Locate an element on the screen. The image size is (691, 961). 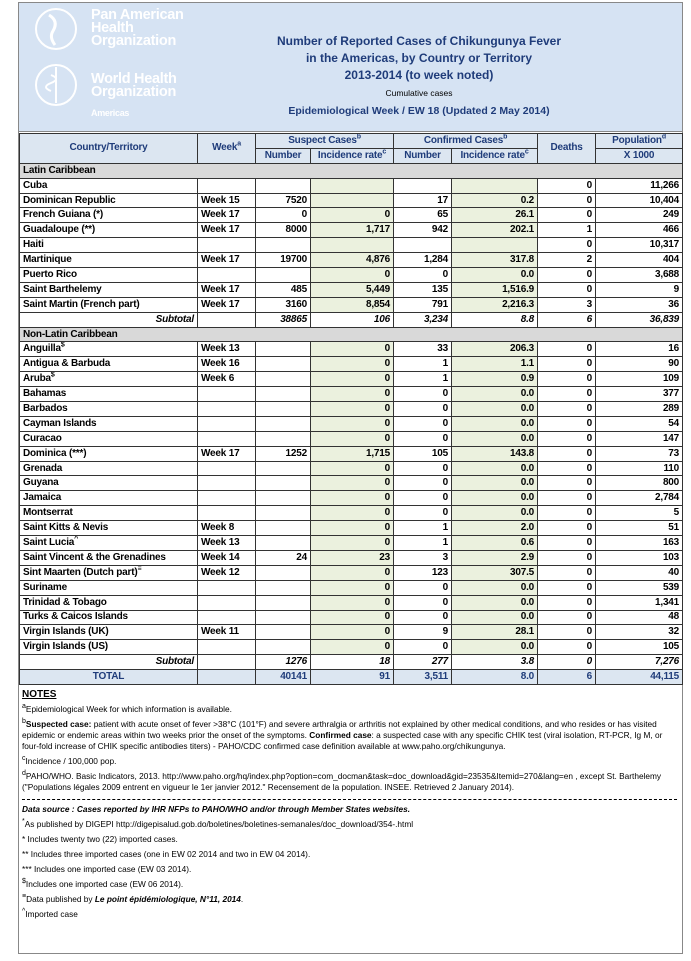
country-name: Dominica (***) is located at coordinates (55, 453).